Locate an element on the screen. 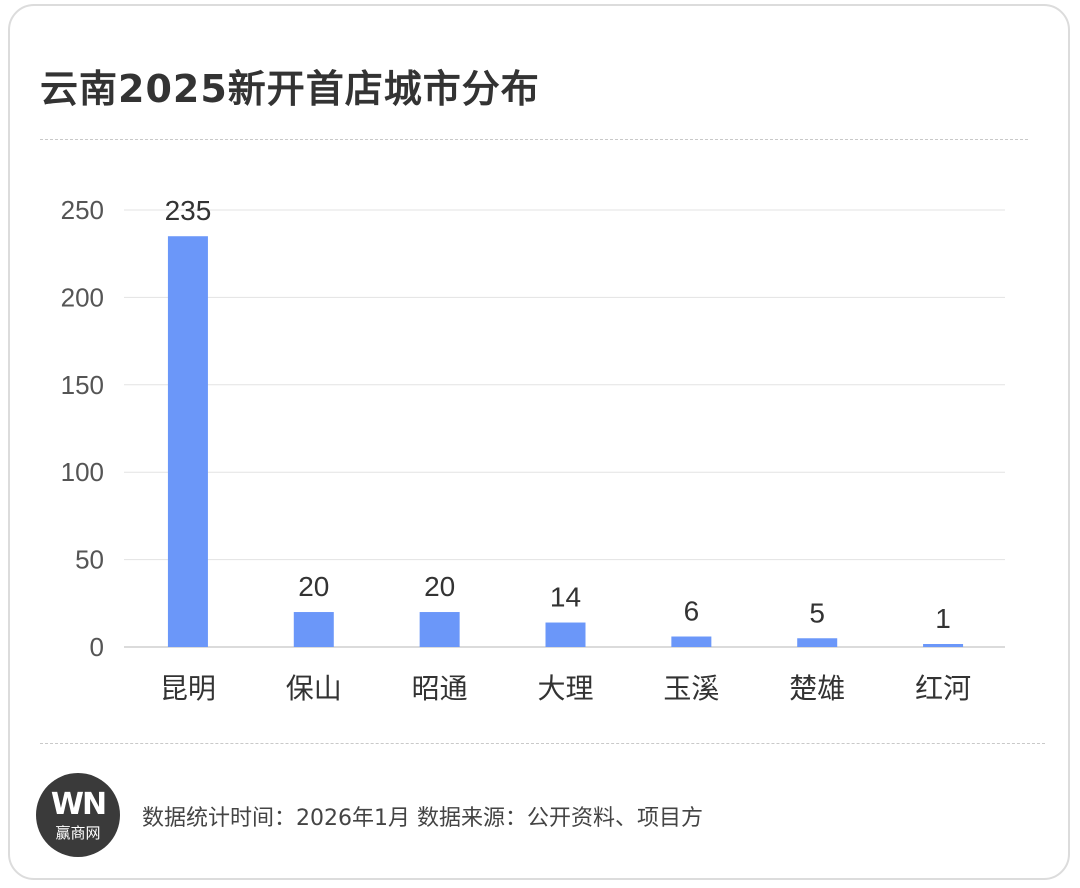 The height and width of the screenshot is (888, 1080). x-category-label: 楚雄 is located at coordinates (817, 688).